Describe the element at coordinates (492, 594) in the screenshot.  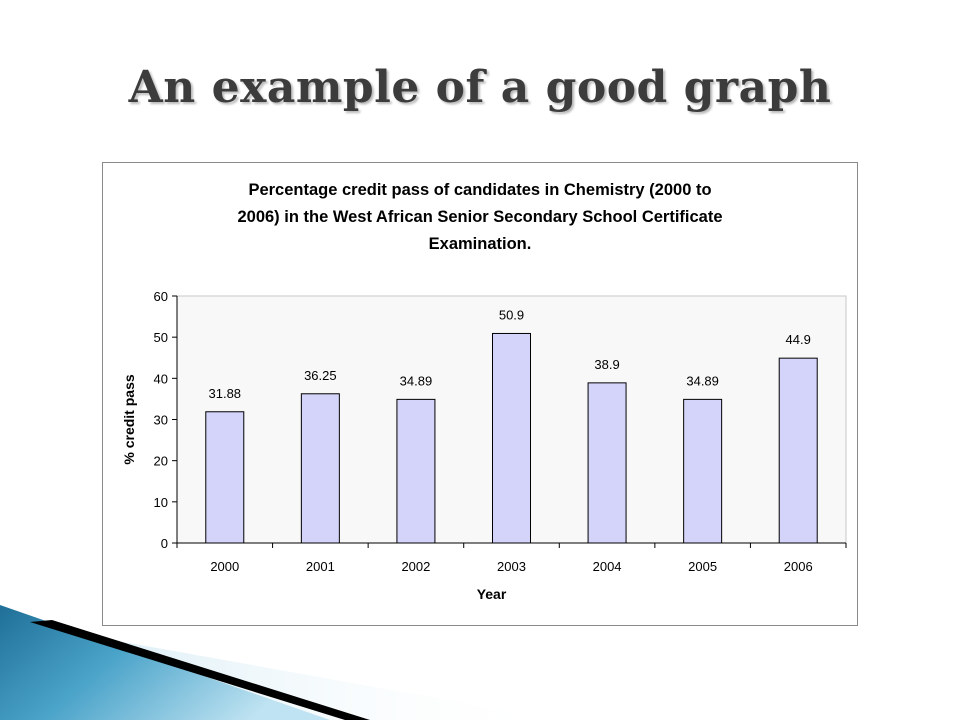
I see `x-axis-title: Year` at that location.